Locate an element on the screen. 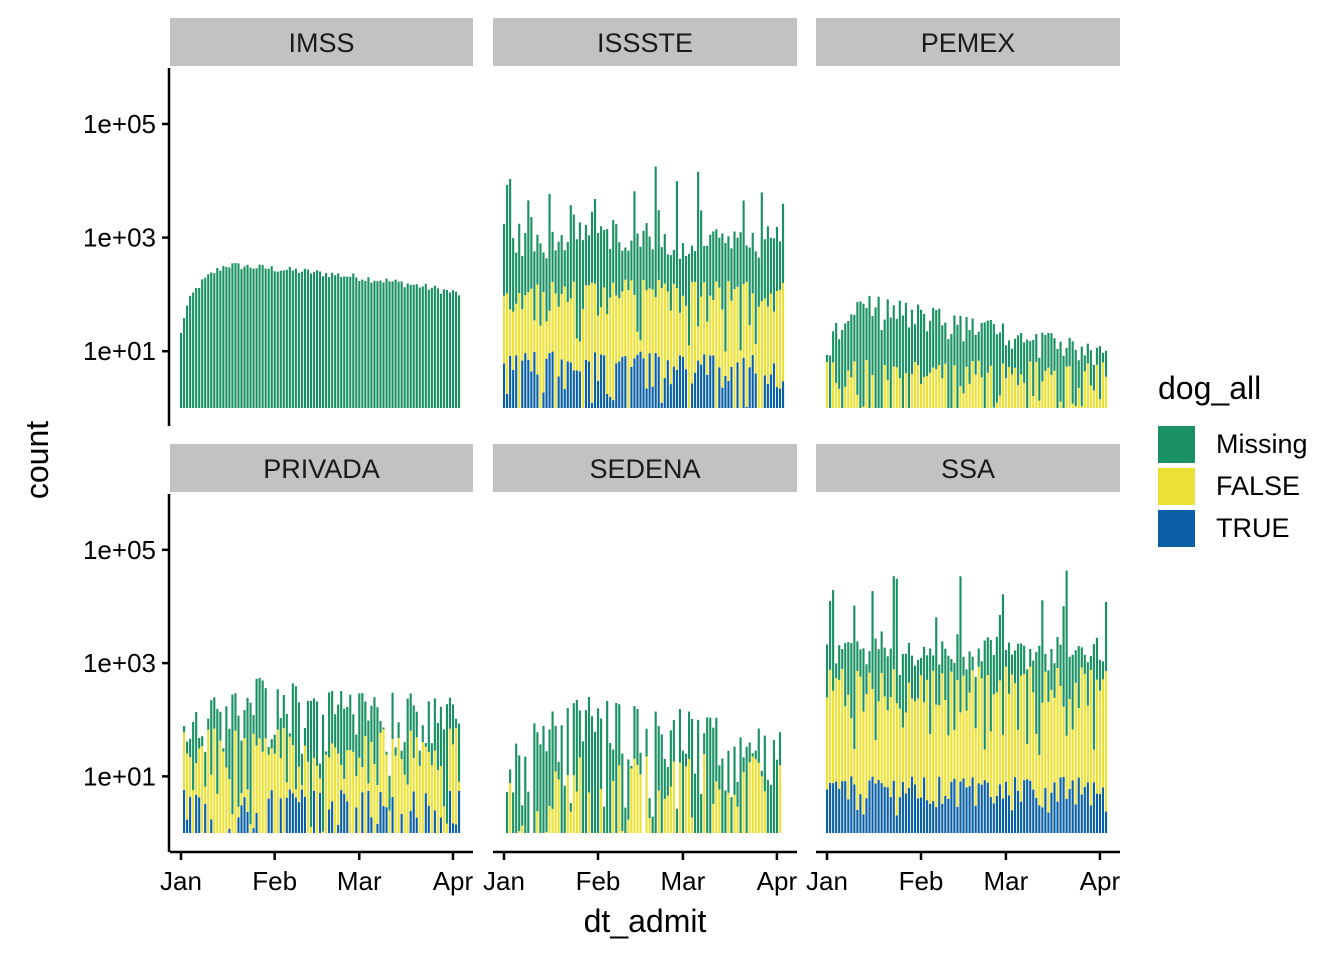  facet-panel-privada: PRIVADA 1e+01 1e+03 1e+05 Jan Feb Mar Apr is located at coordinates (278, 670).